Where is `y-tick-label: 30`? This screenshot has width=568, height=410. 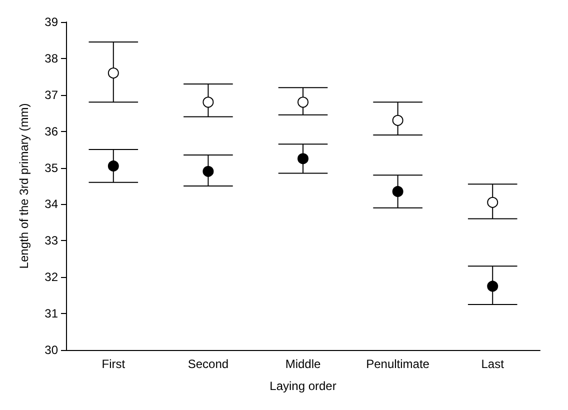
y-tick-label: 30 is located at coordinates (51, 350).